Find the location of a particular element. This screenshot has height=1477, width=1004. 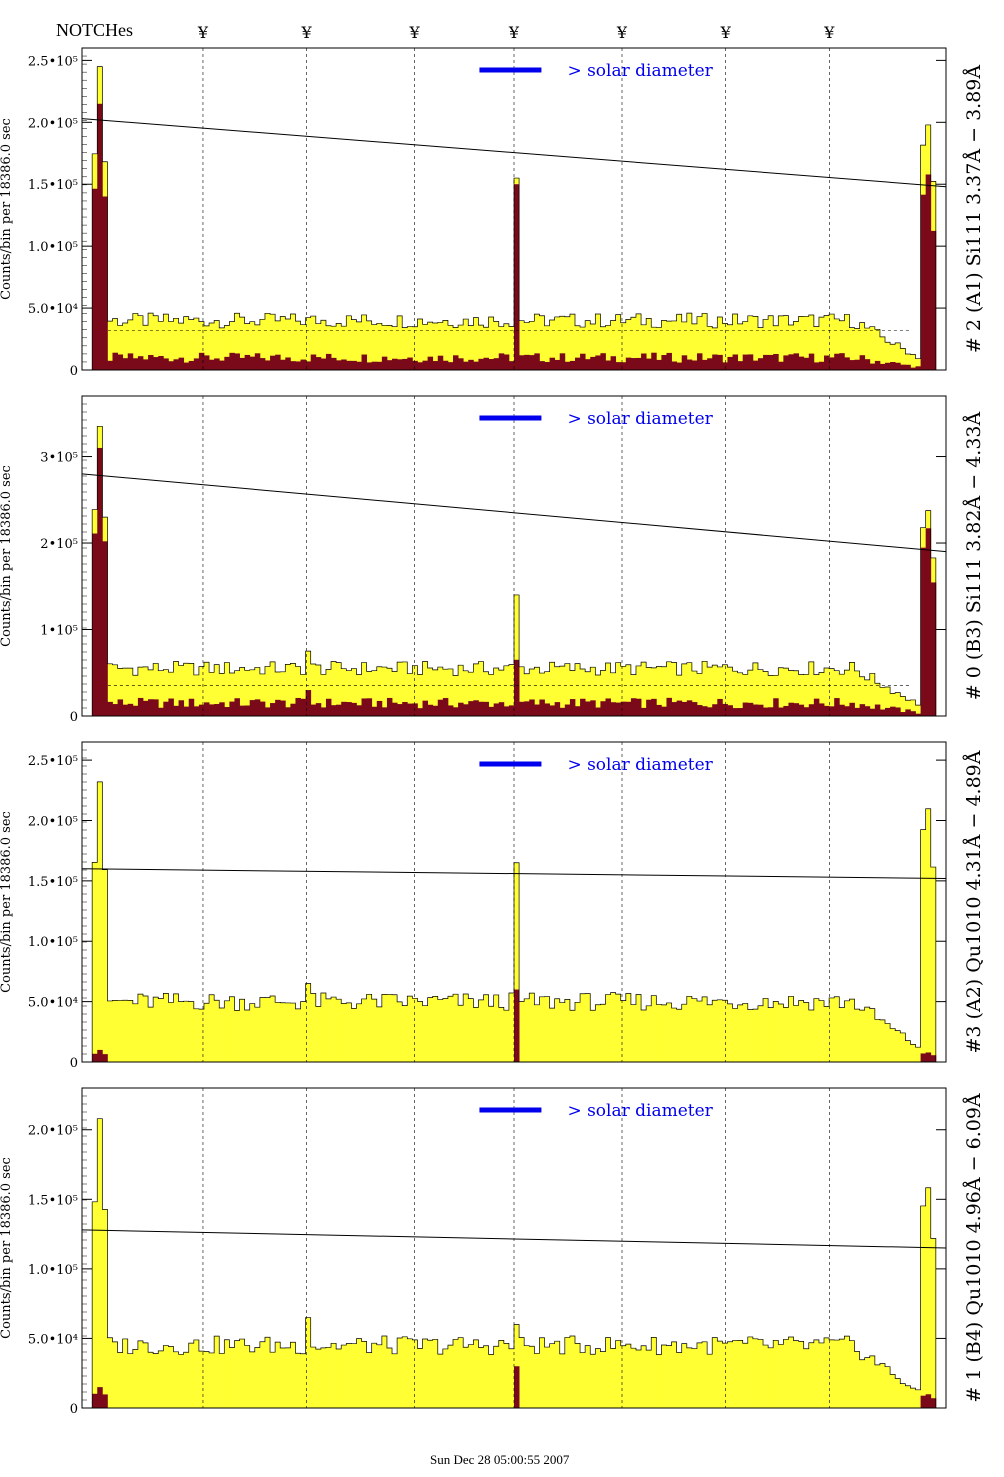

y-tick-label: 1.5•10⁵ is located at coordinates (53, 185).